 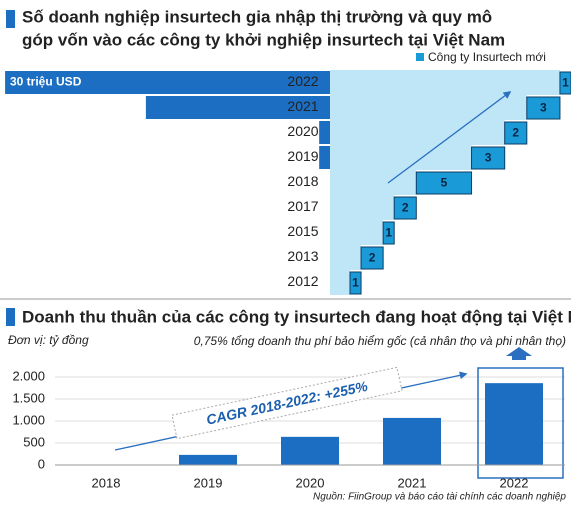 I want to click on trend-arrow, so click(x=449, y=137).